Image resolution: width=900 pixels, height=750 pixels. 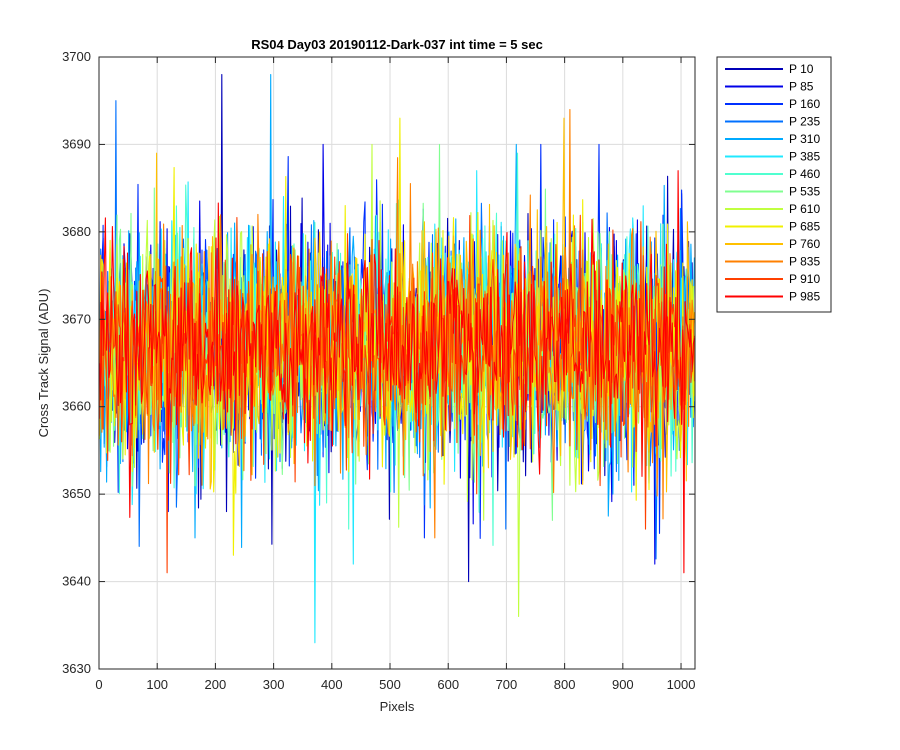 I want to click on y-tick-label: 3700, so click(x=76, y=56).